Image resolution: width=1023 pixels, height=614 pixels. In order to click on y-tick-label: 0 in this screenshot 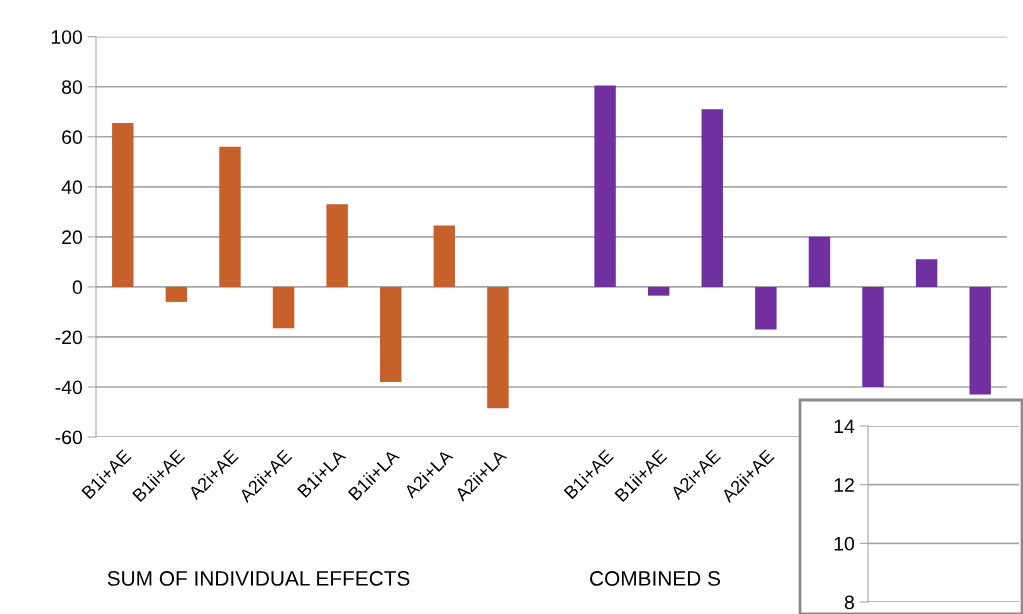, I will do `click(77, 287)`.